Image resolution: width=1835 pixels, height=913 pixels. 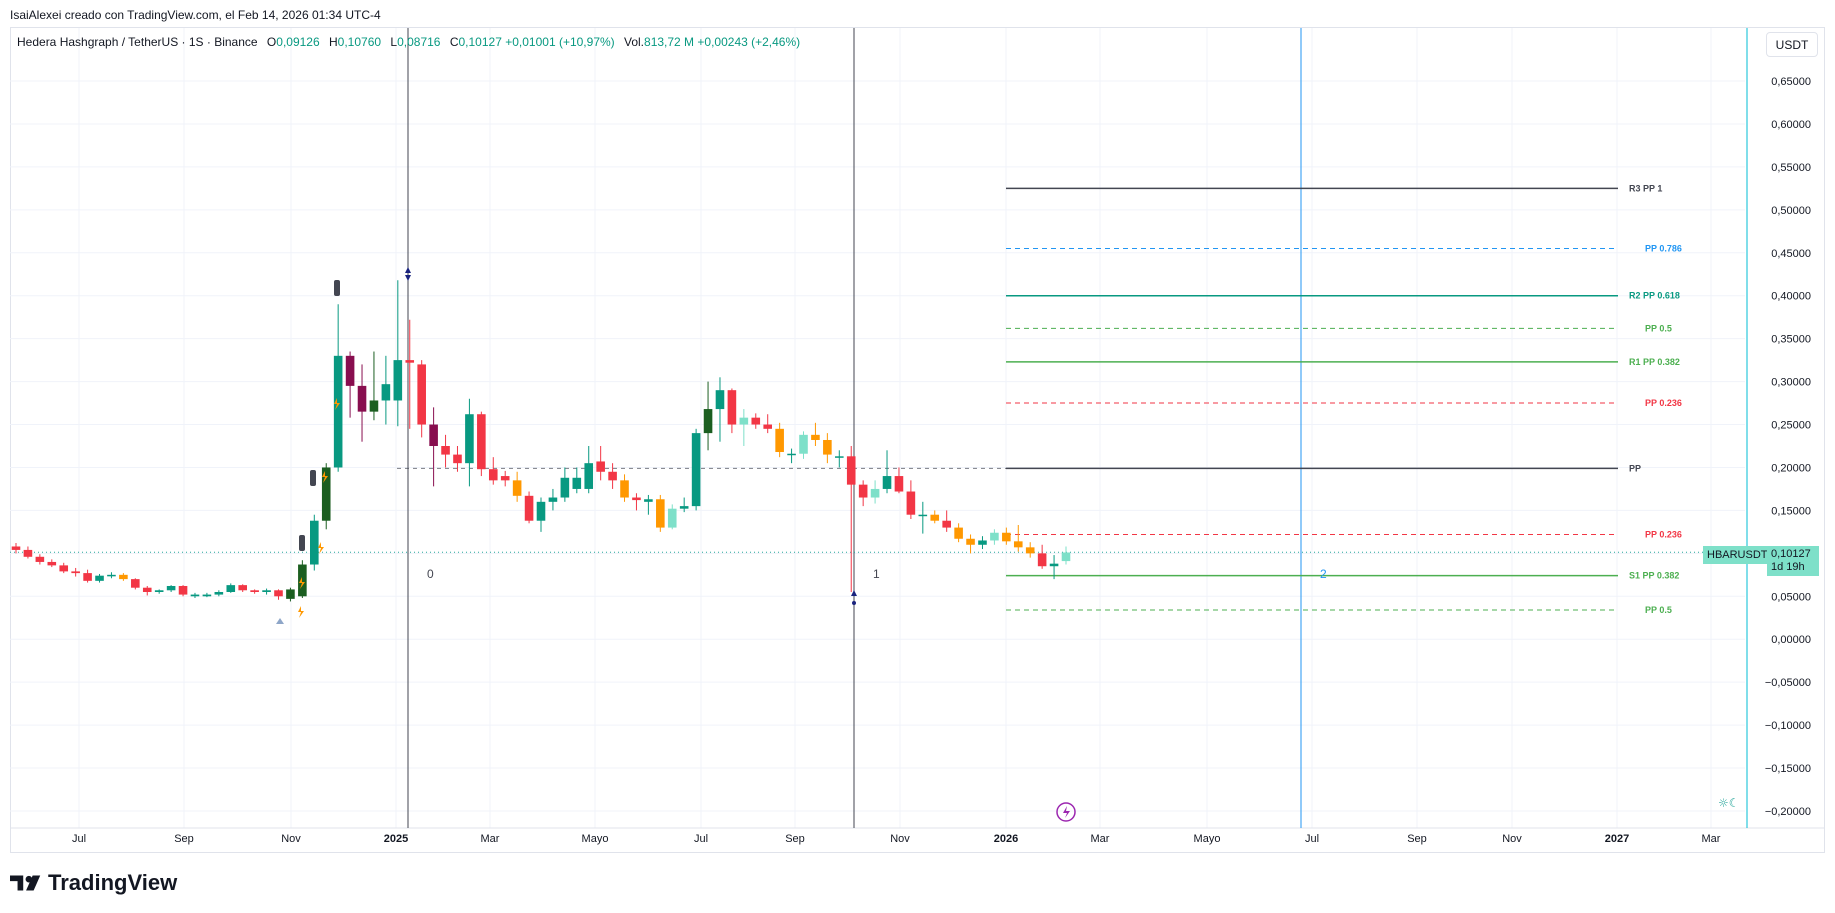 I want to click on lightning-icon, so click(x=1066, y=812).